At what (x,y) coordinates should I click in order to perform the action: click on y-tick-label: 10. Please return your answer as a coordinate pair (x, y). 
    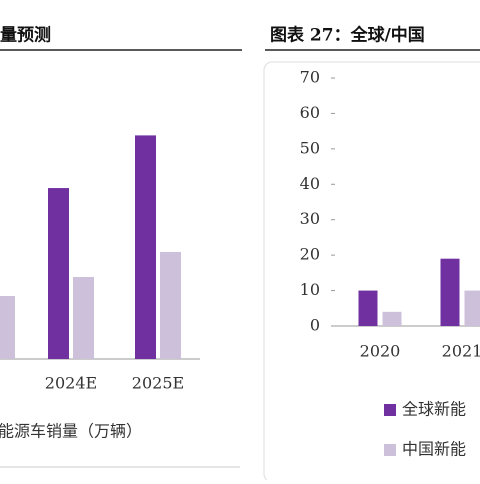
    Looking at the image, I should click on (310, 289).